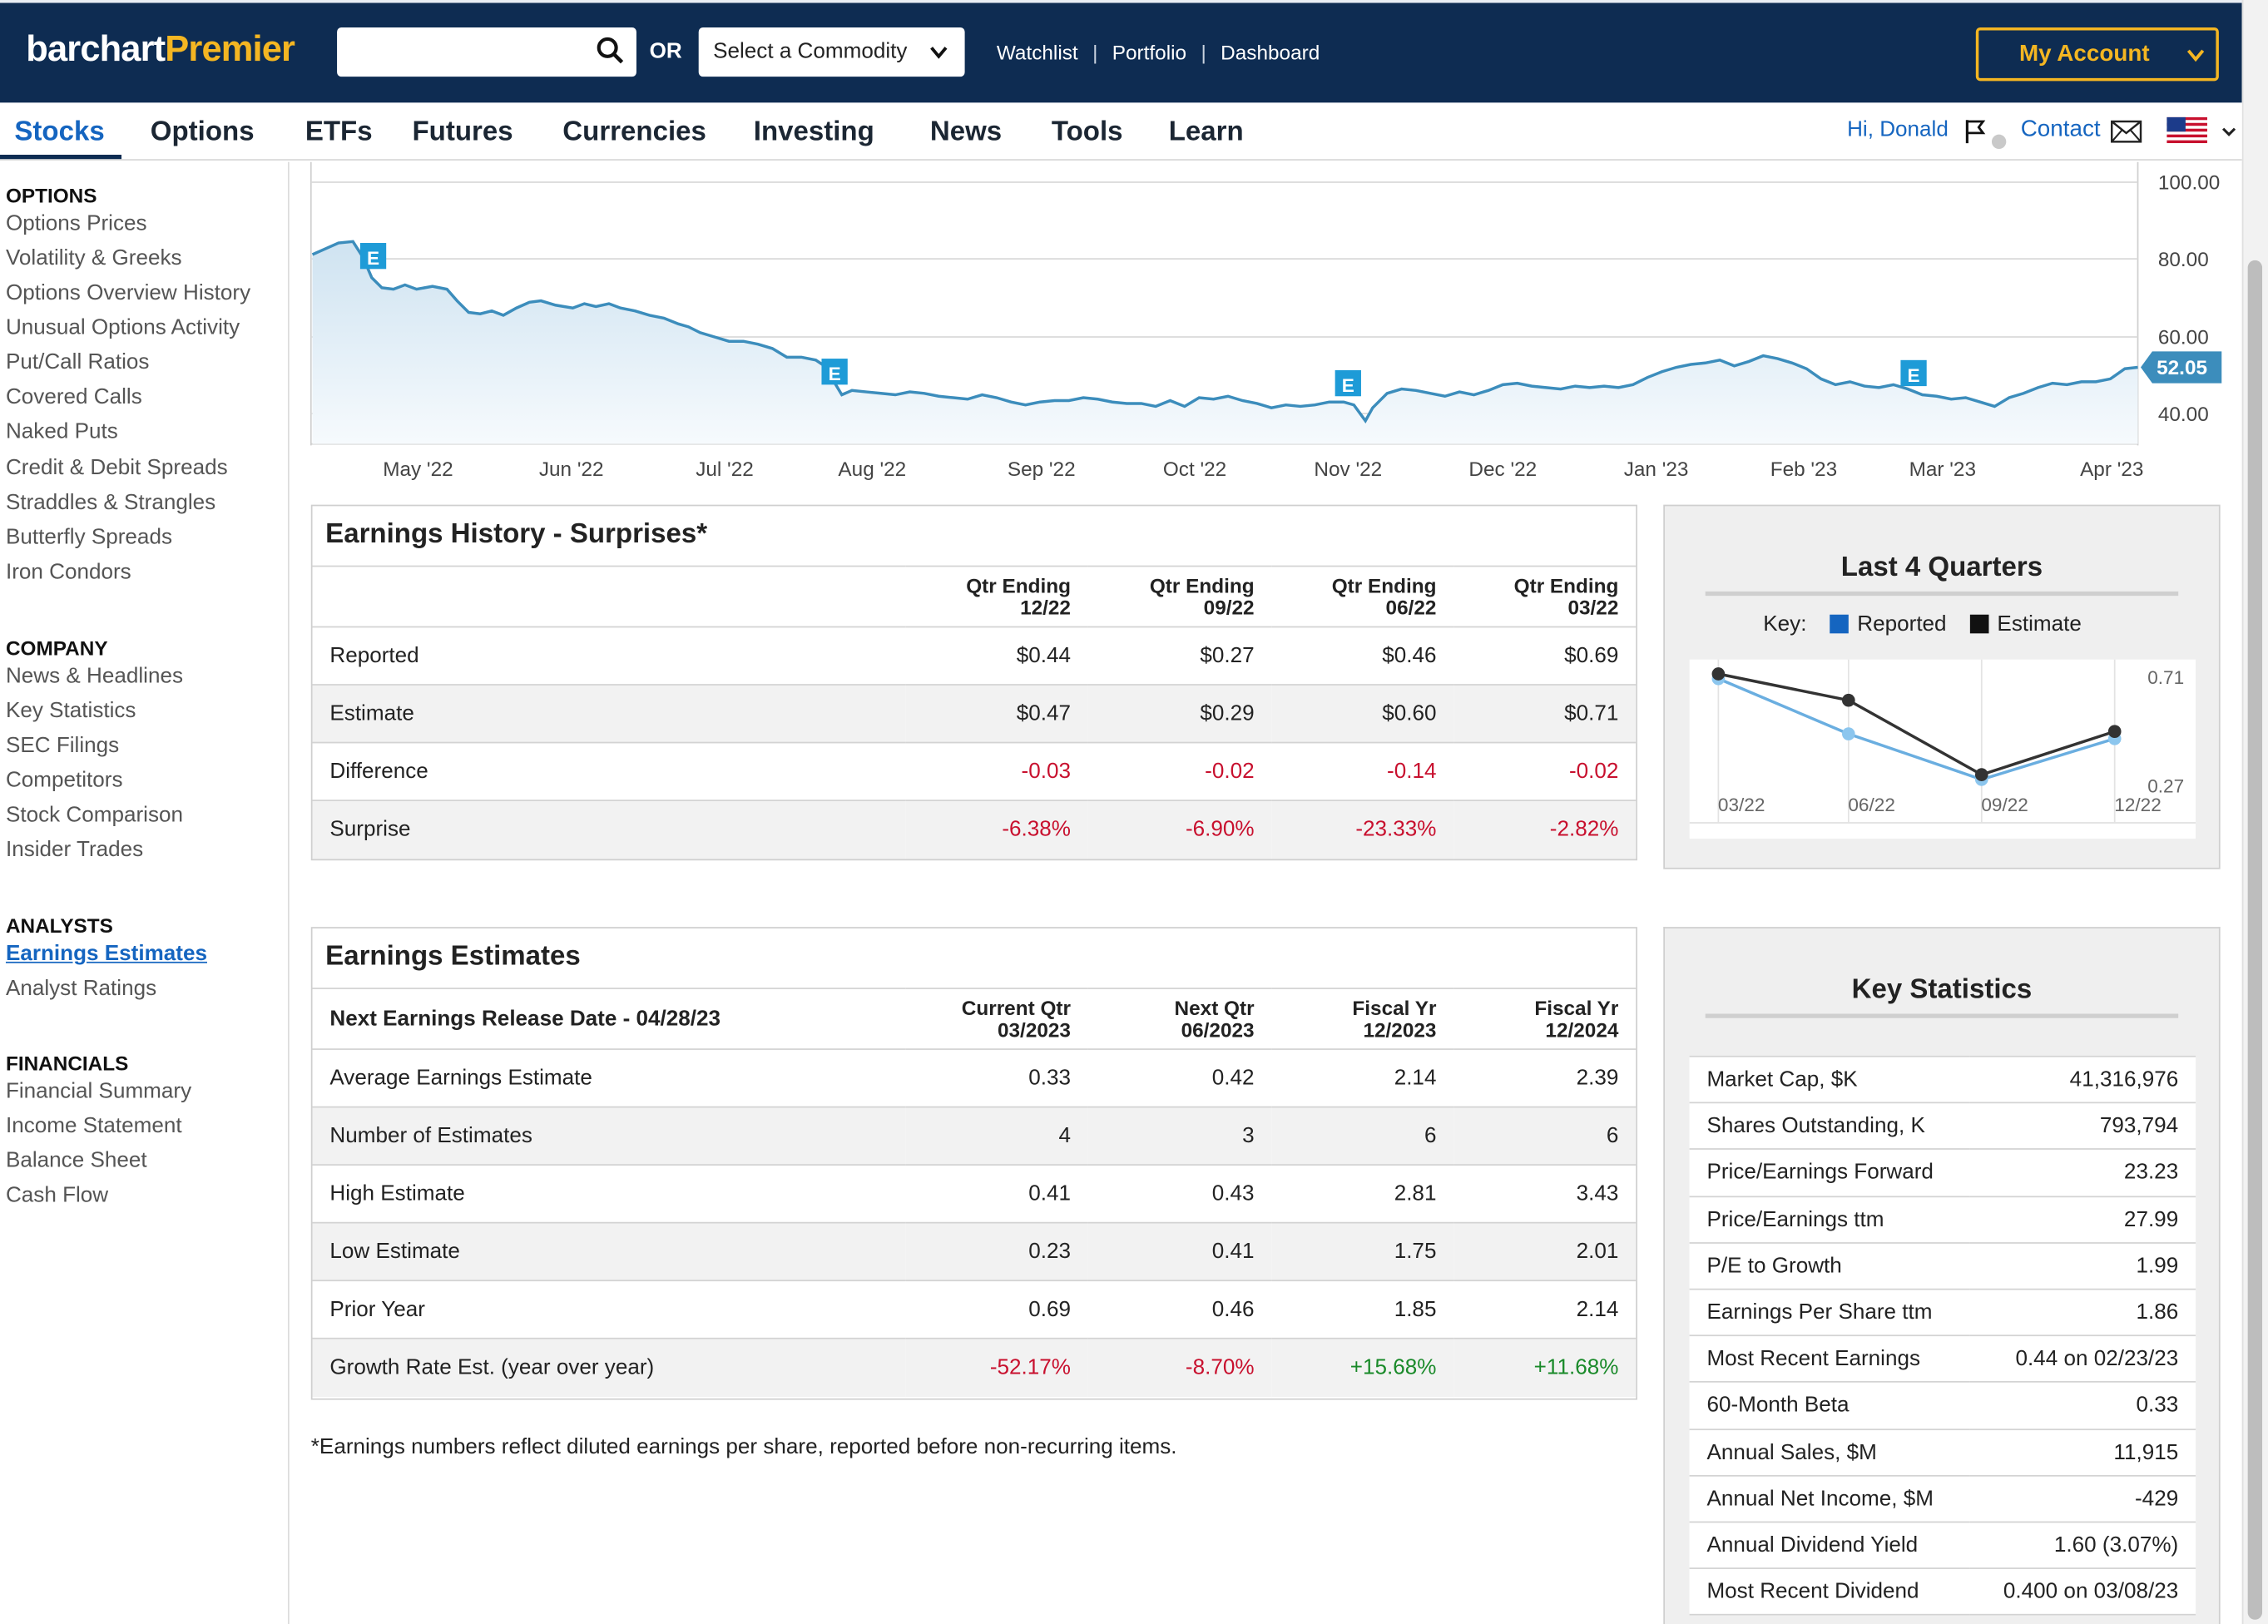 The height and width of the screenshot is (1624, 2268). I want to click on stat-label: Price/Earnings Forward, so click(1830, 1172).